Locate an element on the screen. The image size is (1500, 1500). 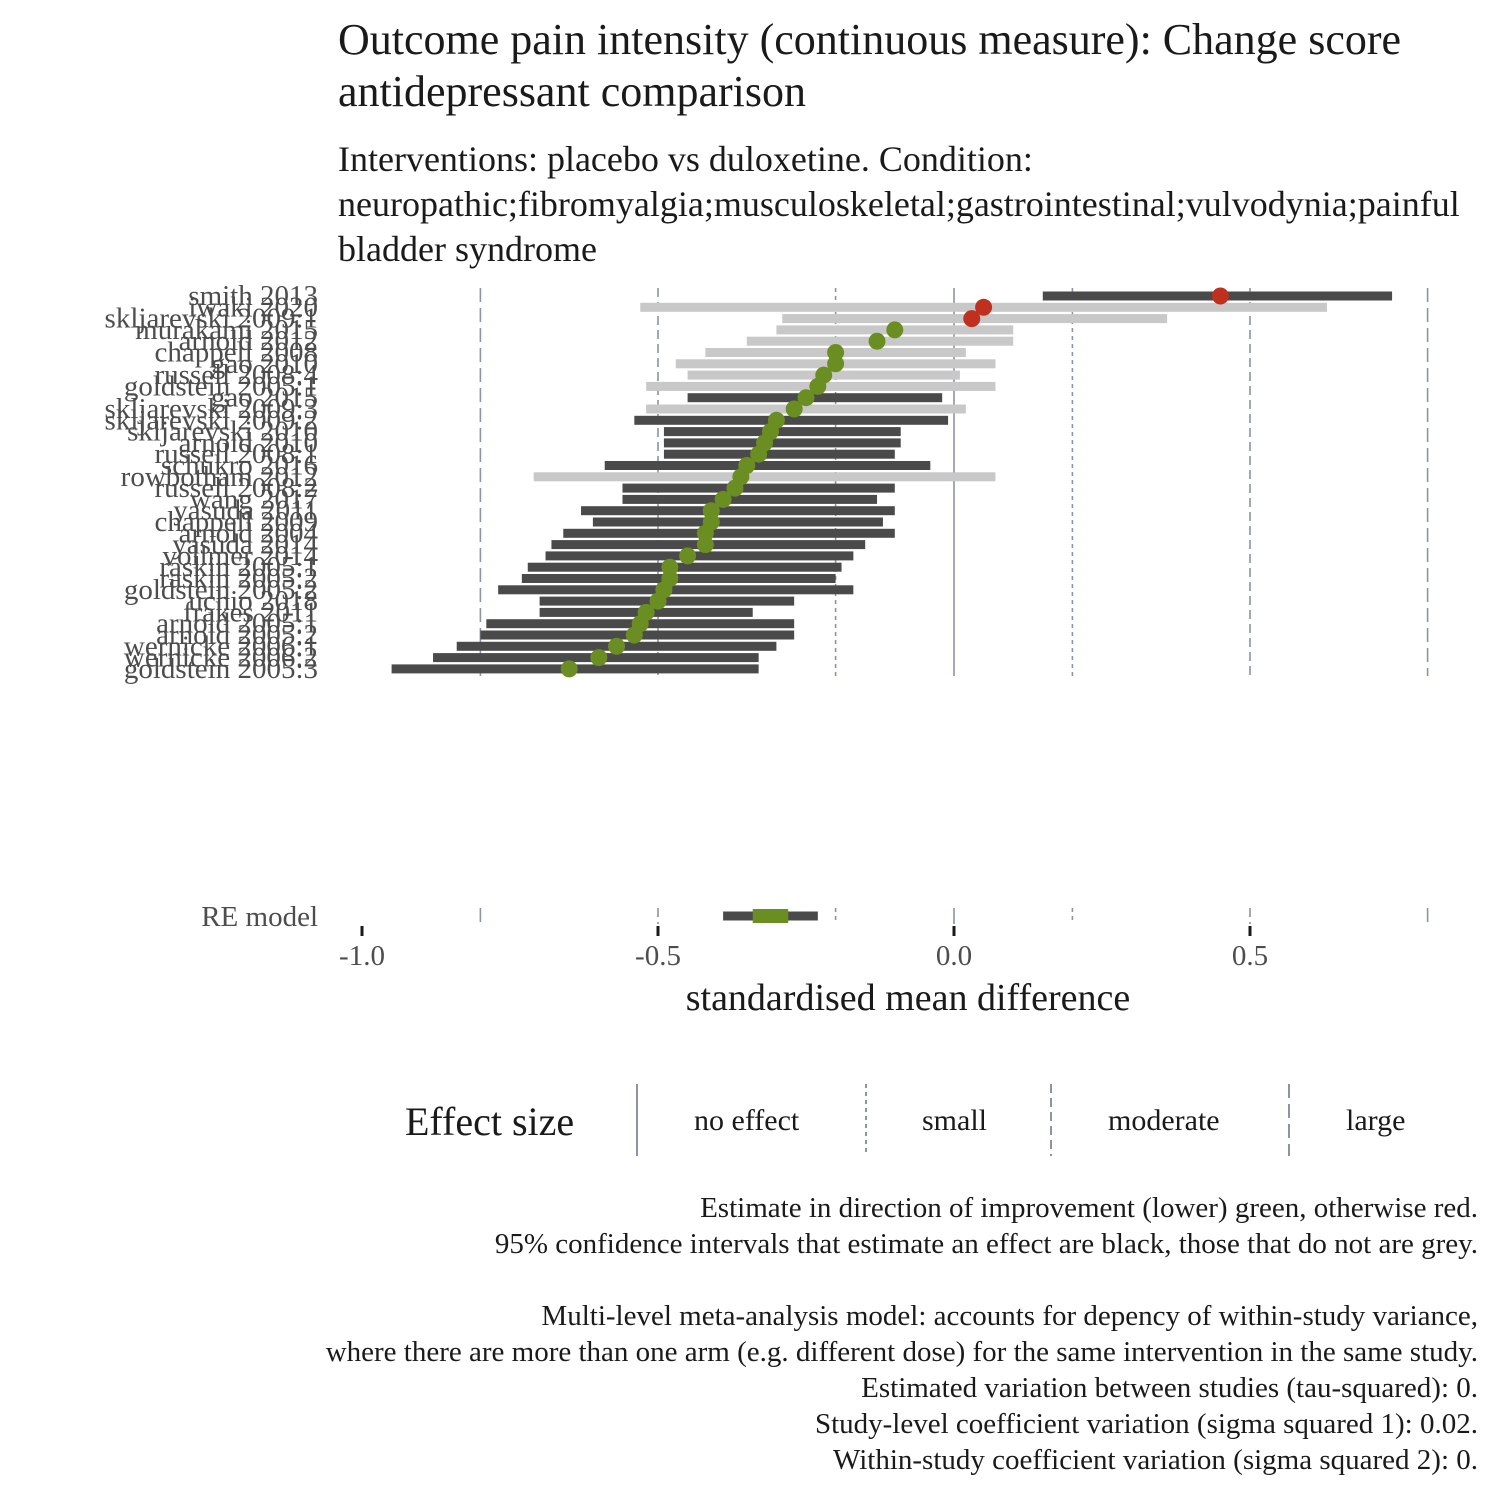
study-label: skljarevski 2010 is located at coordinates (222, 432).